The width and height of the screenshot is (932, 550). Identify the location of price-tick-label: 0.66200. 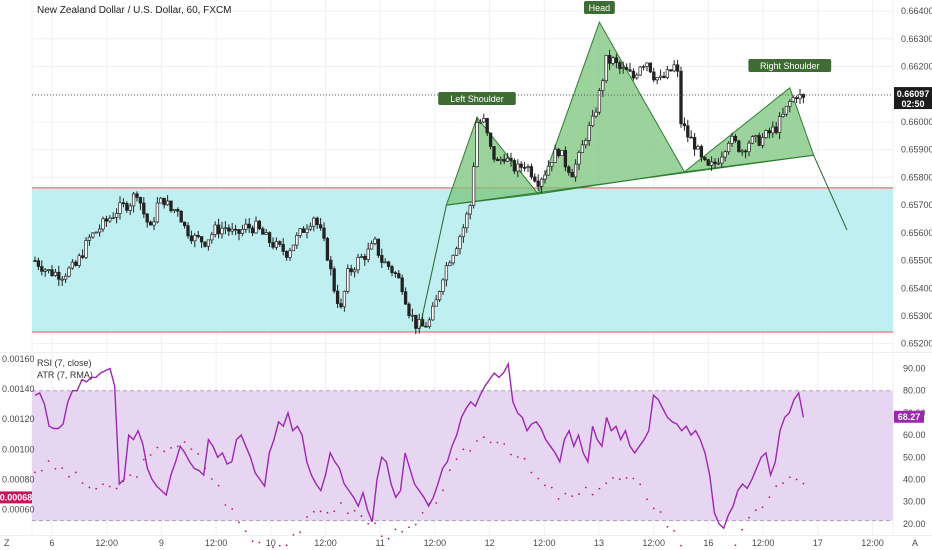
(916, 67).